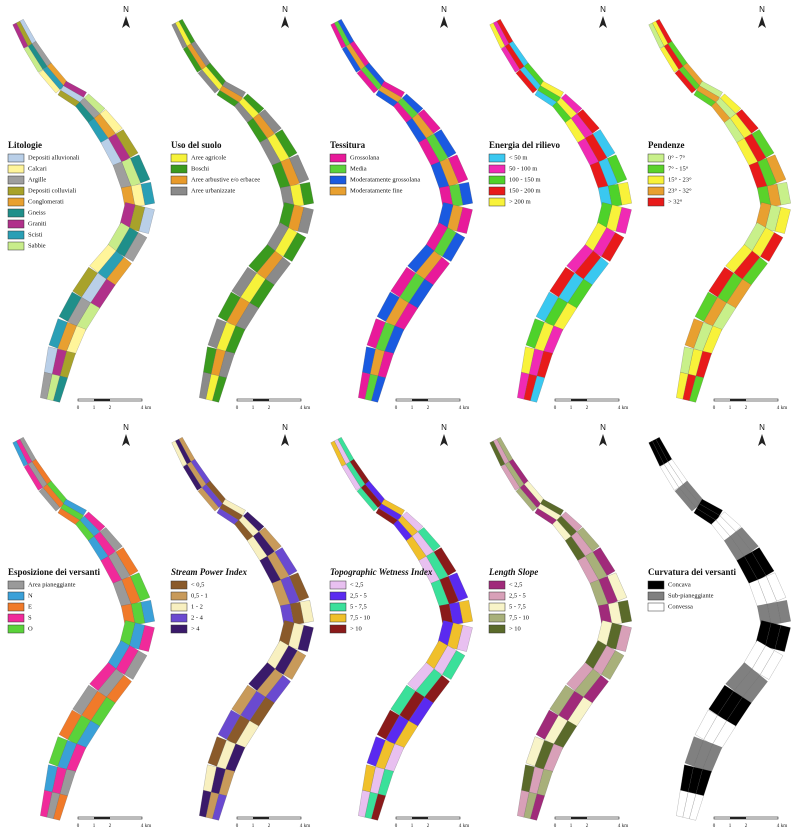 Image resolution: width=795 pixels, height=836 pixels. What do you see at coordinates (358, 595) in the screenshot?
I see `legend-label: 2,5 - 5` at bounding box center [358, 595].